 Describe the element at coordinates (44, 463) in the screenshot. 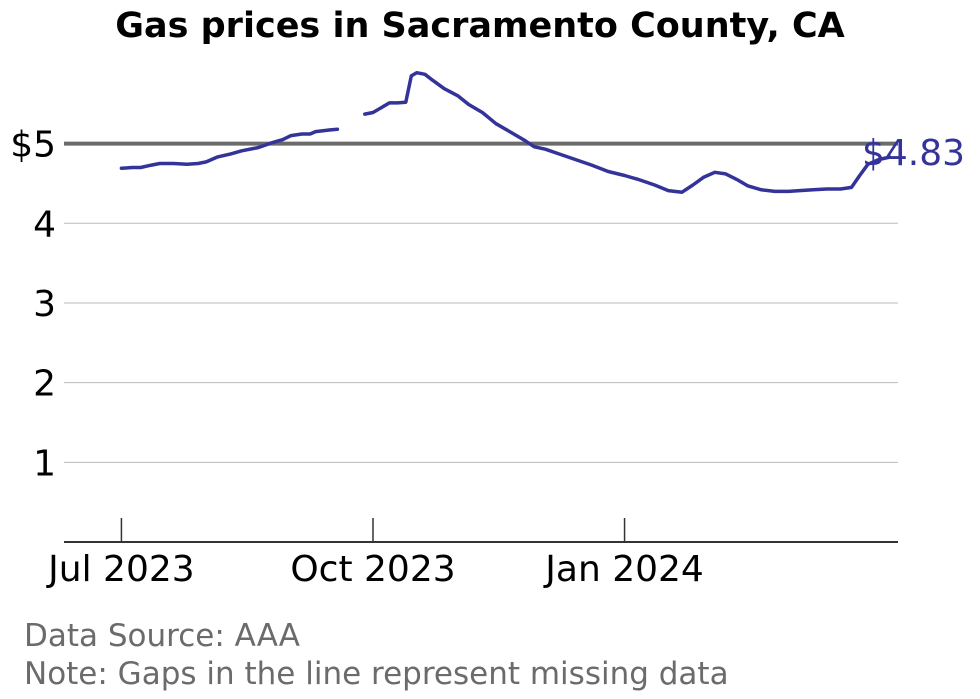

I see `y-tick-label: 1` at that location.